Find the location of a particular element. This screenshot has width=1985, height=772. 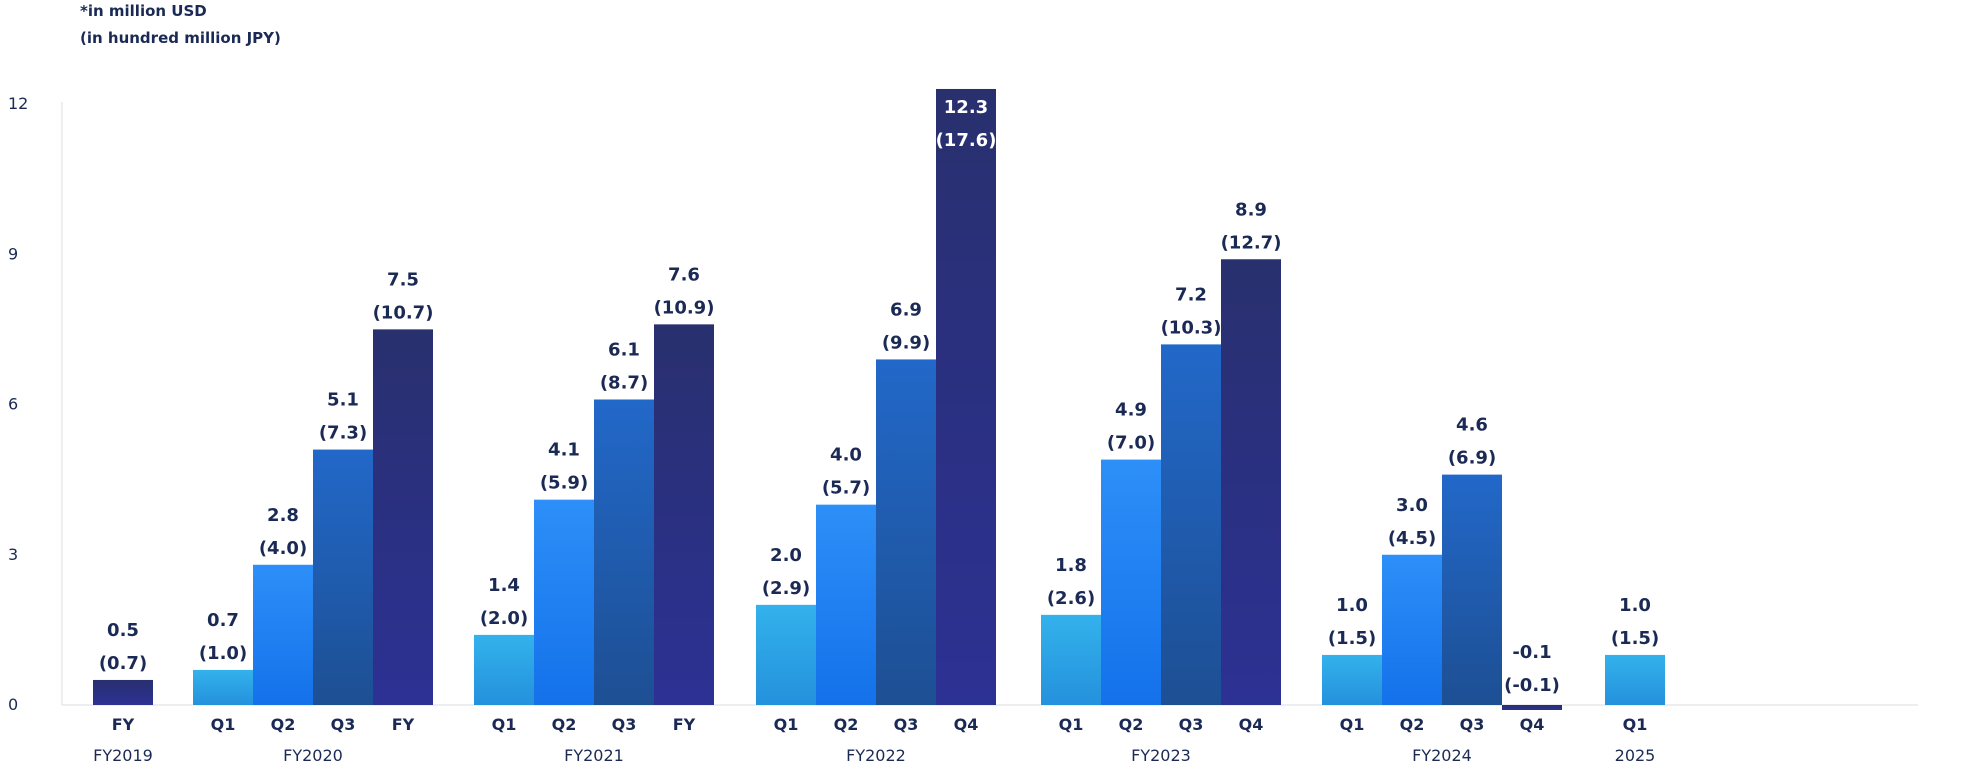

data-label-jpy: (1.0) is located at coordinates (223, 653).